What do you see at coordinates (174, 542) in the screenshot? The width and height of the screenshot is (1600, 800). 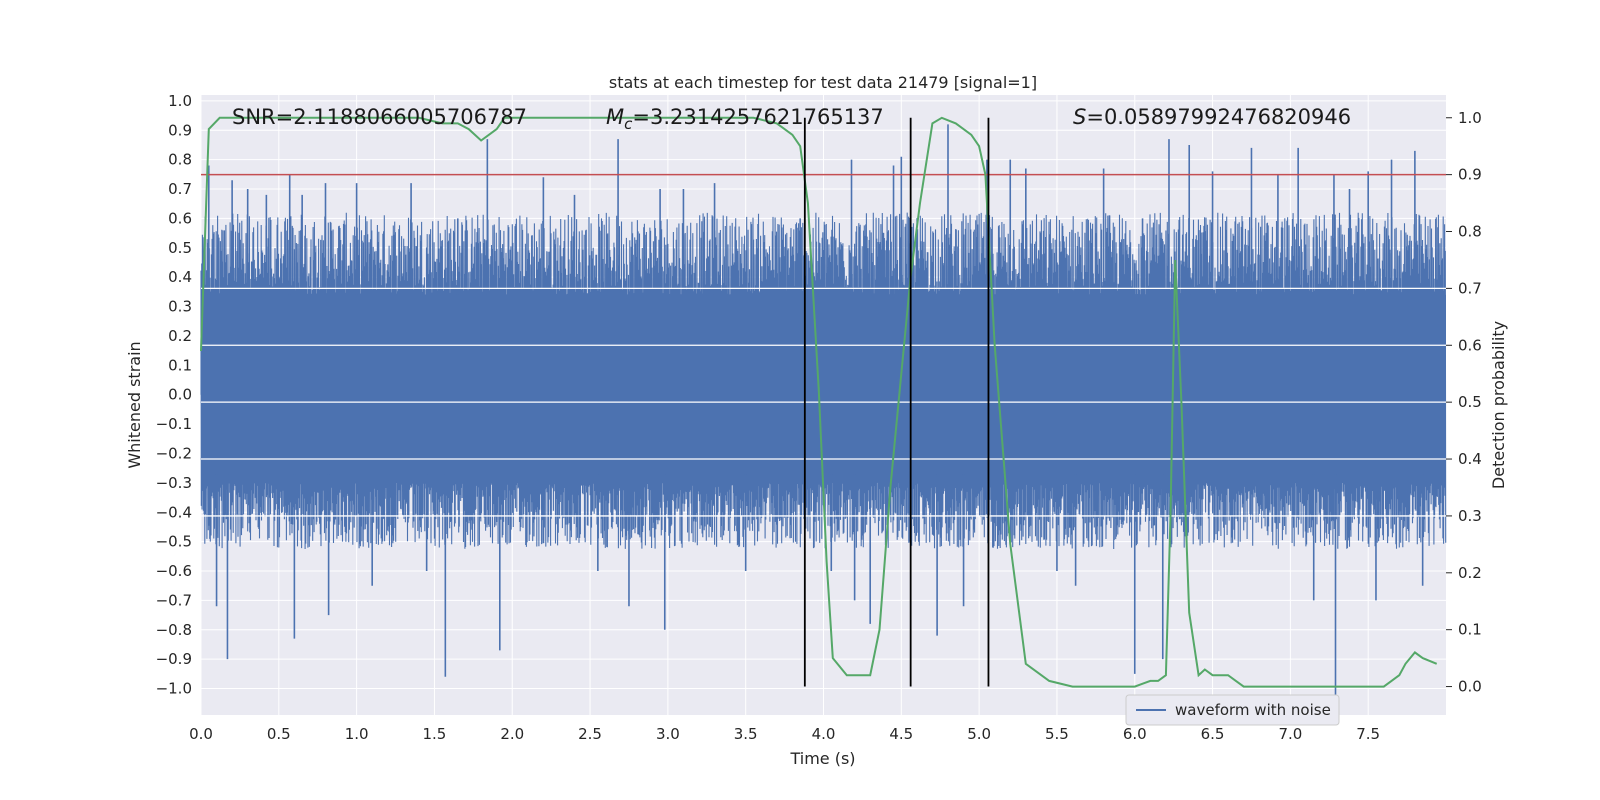 I see `y-left-tick-label: −0.5` at bounding box center [174, 542].